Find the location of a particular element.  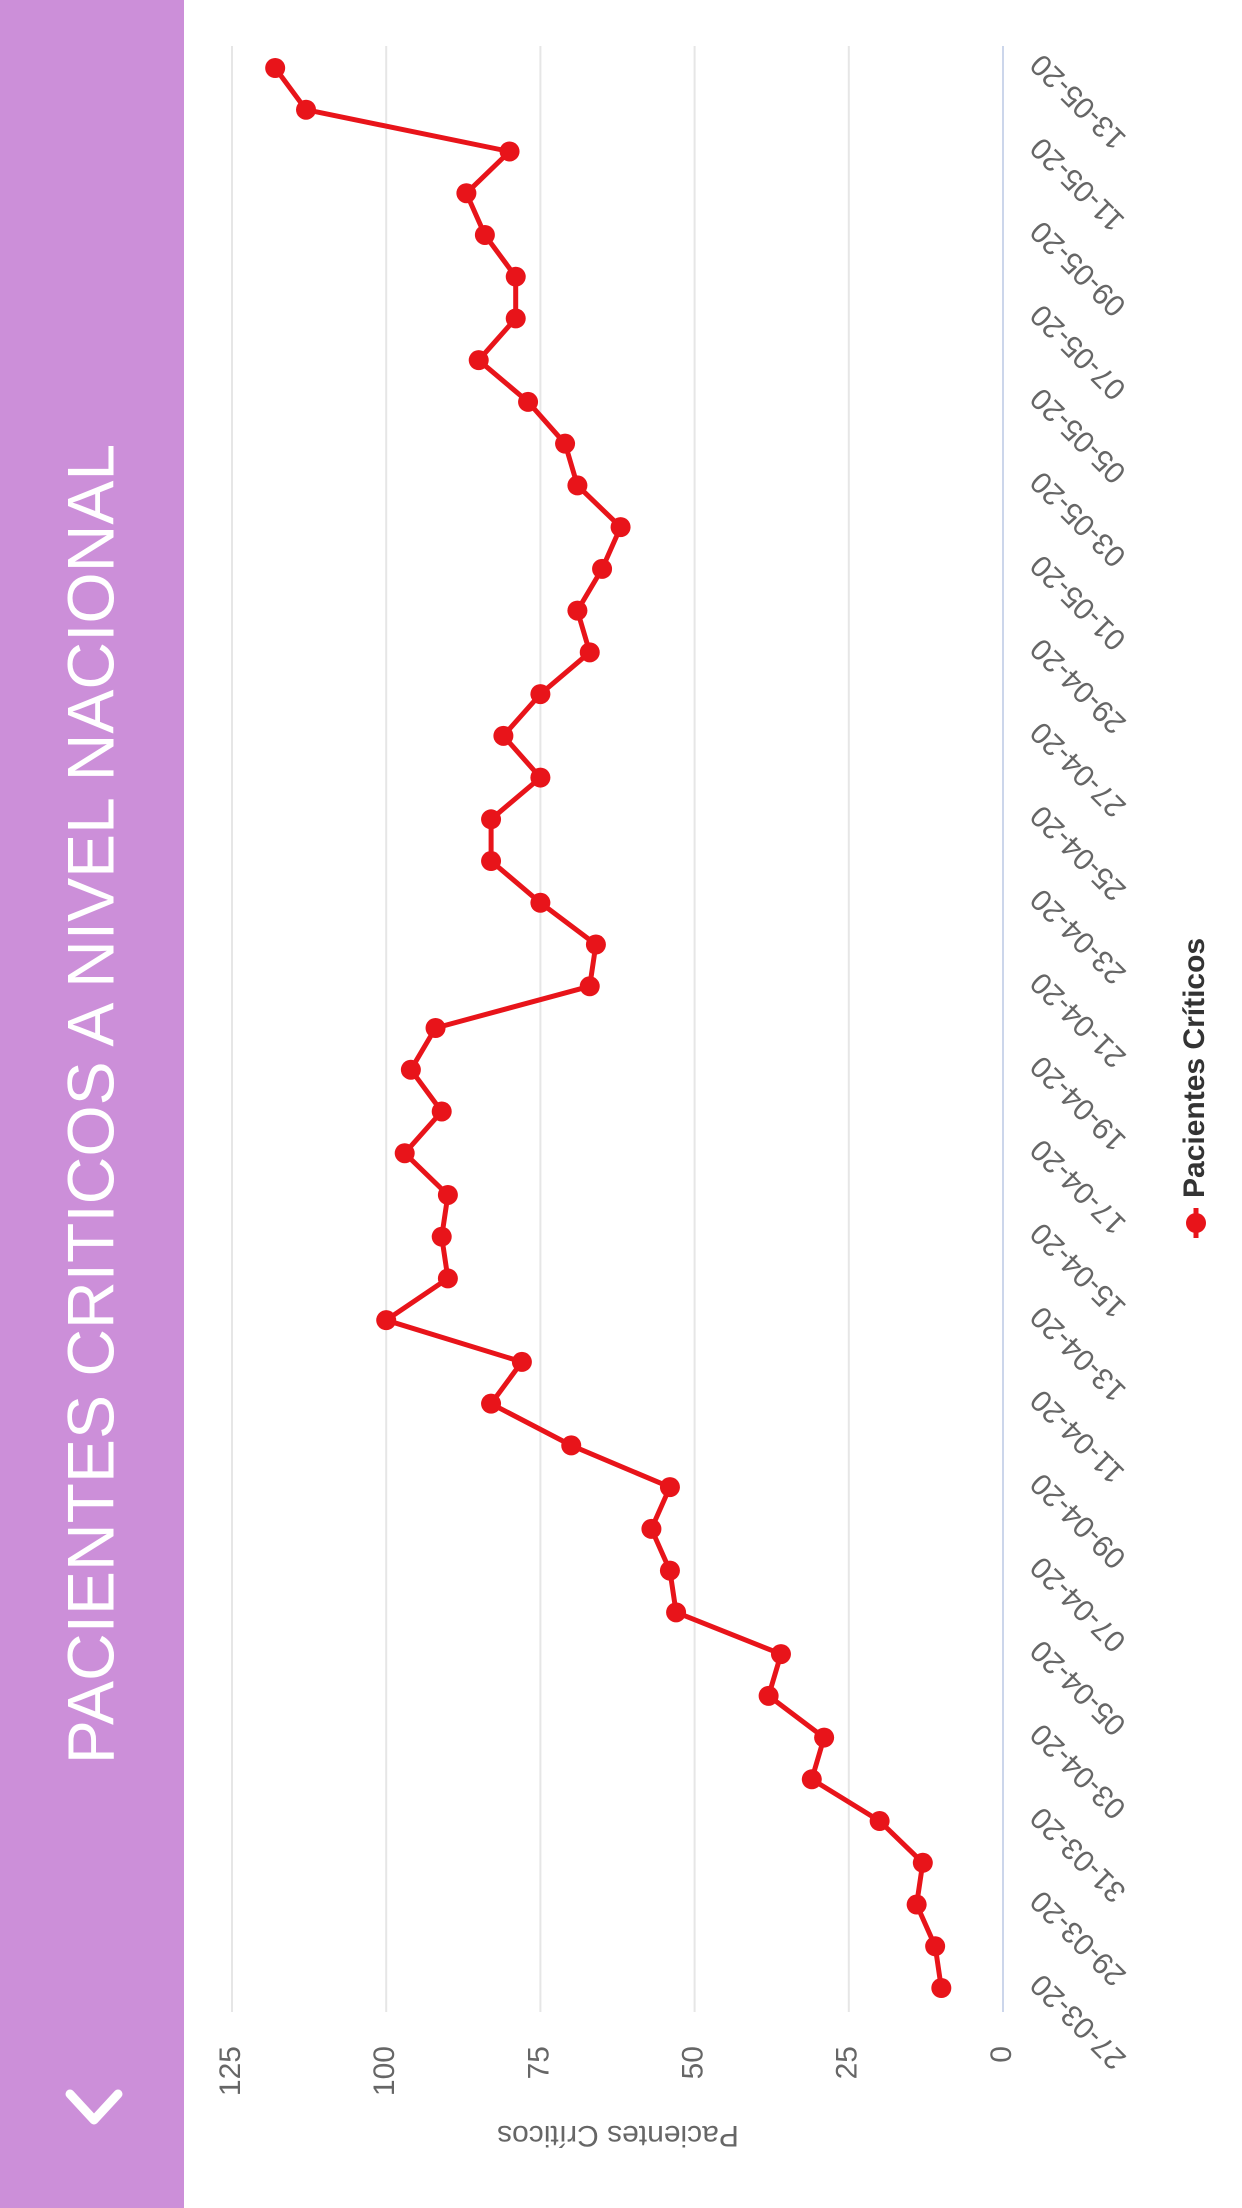

y-tick-label: 125 is located at coordinates (230, 2071).